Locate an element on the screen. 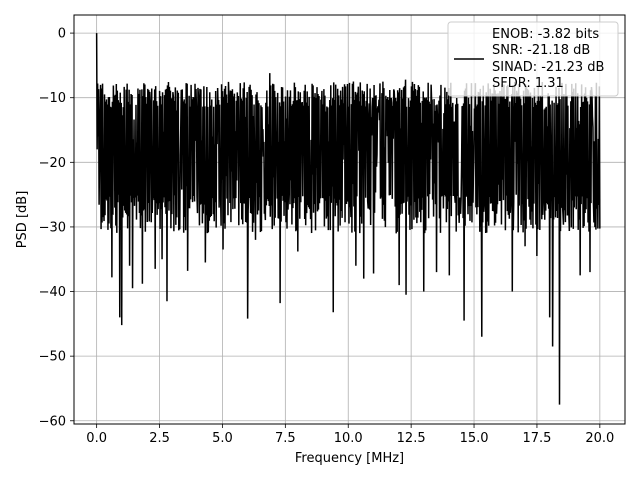 The width and height of the screenshot is (640, 480). x-tick-label: 17.5 is located at coordinates (536, 438).